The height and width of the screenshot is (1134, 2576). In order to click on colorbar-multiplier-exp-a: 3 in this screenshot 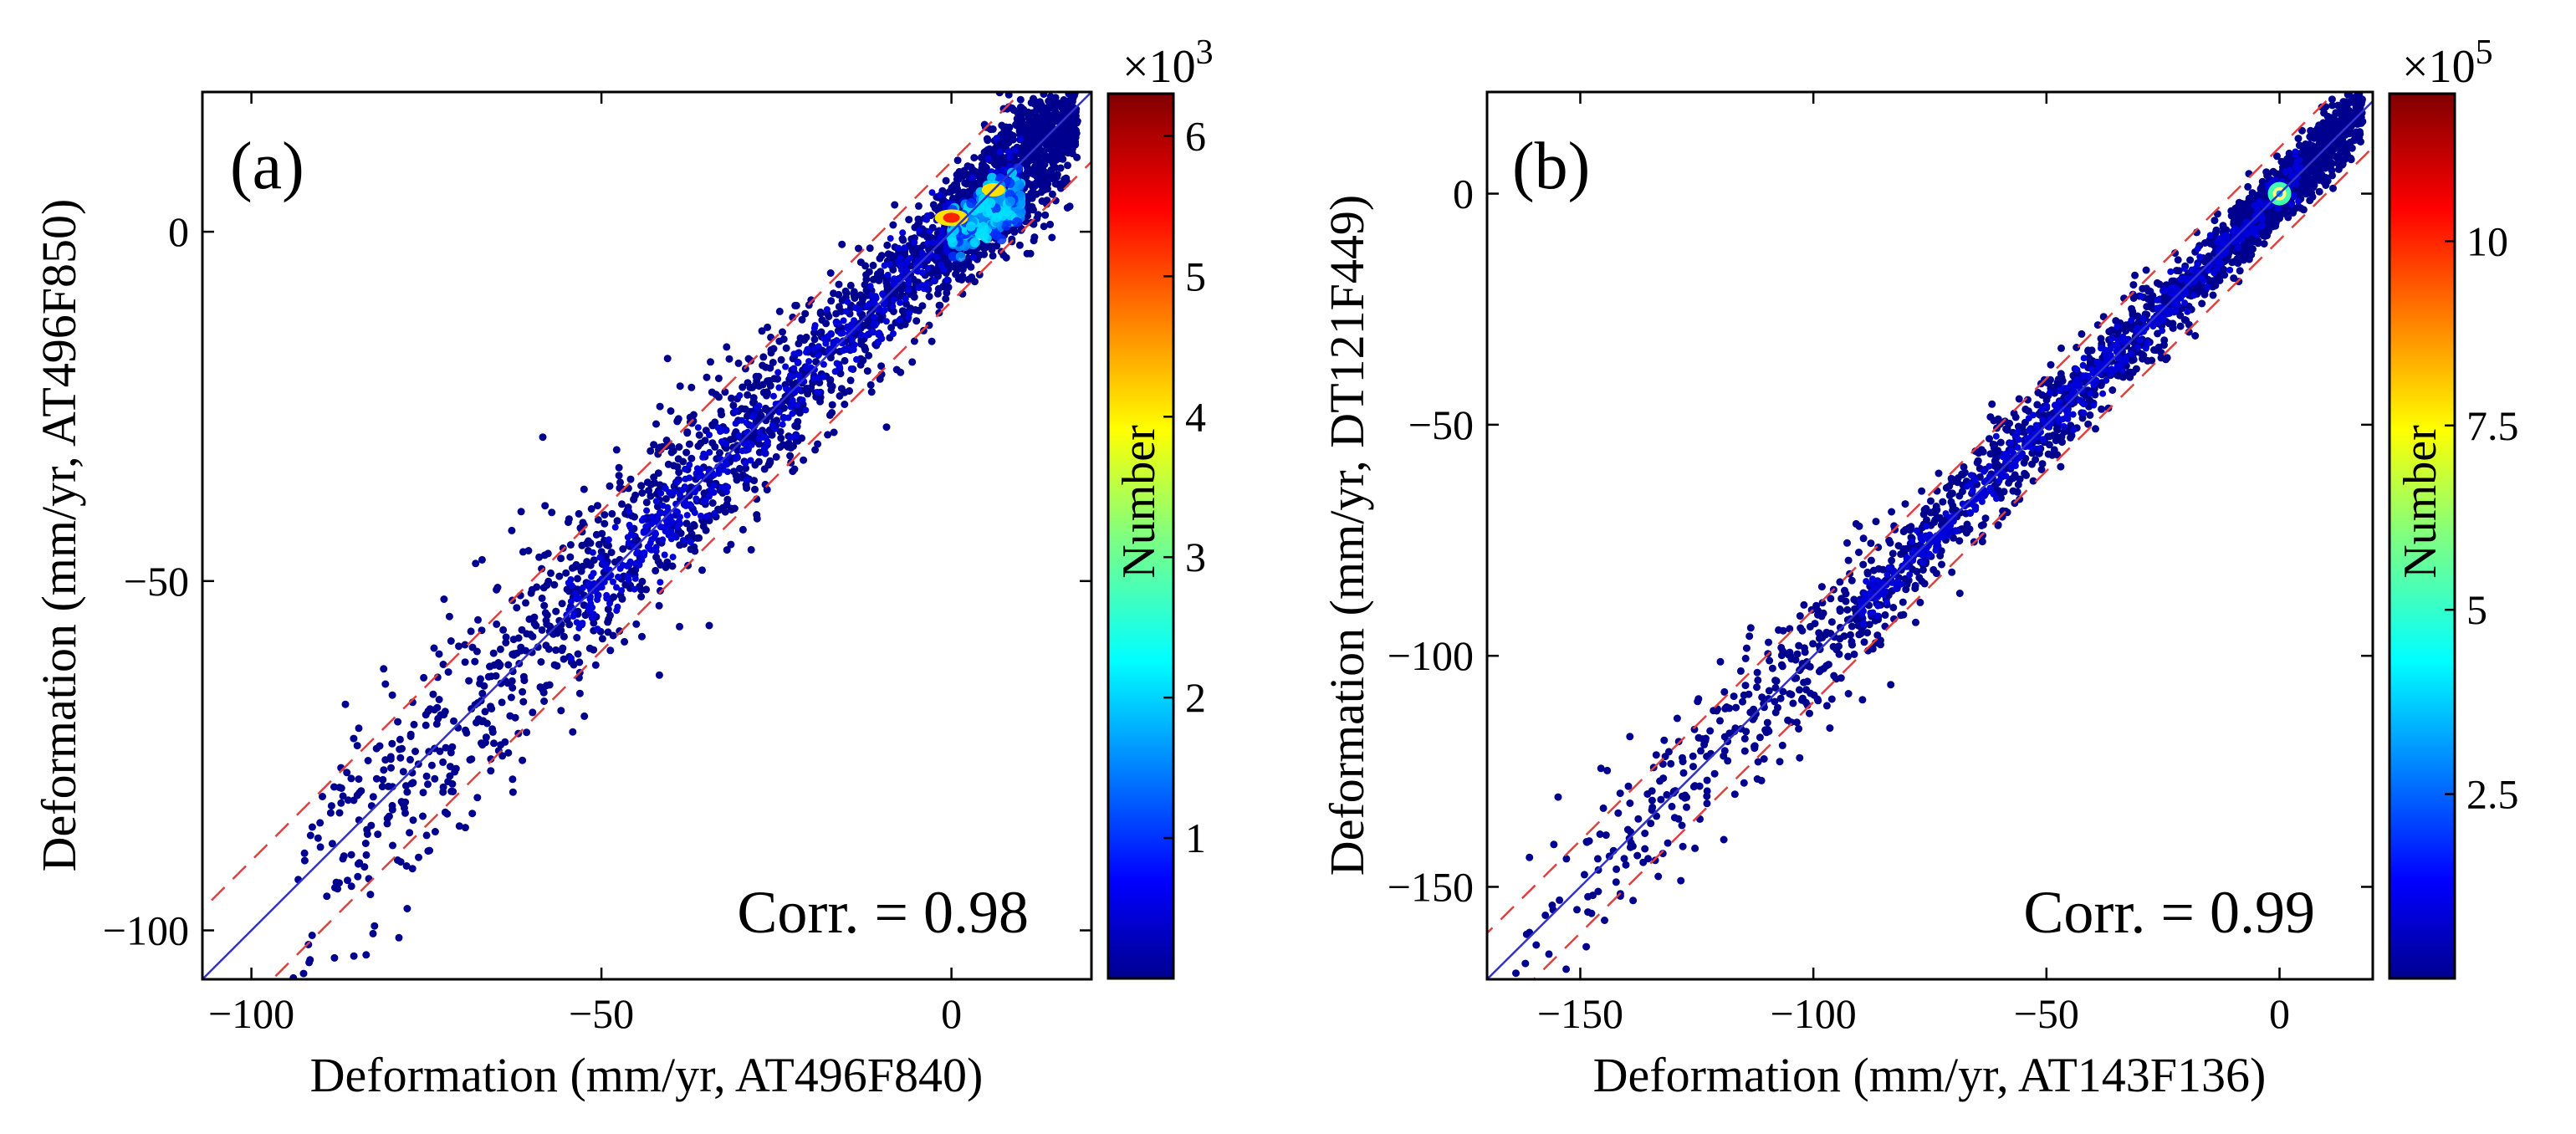, I will do `click(1205, 52)`.